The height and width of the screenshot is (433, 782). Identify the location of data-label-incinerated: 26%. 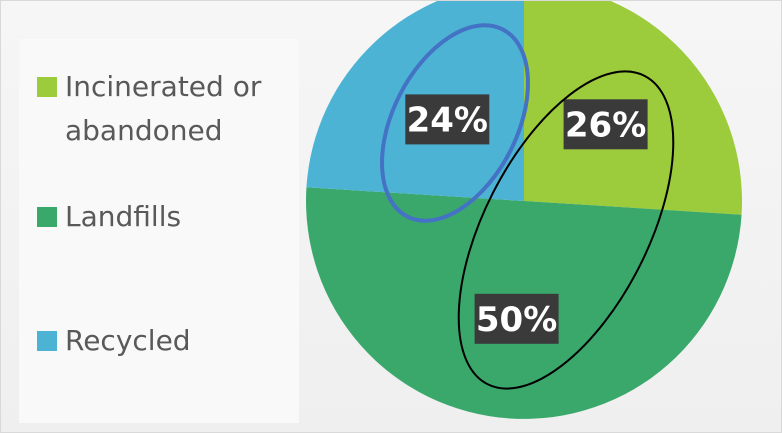
(605, 124).